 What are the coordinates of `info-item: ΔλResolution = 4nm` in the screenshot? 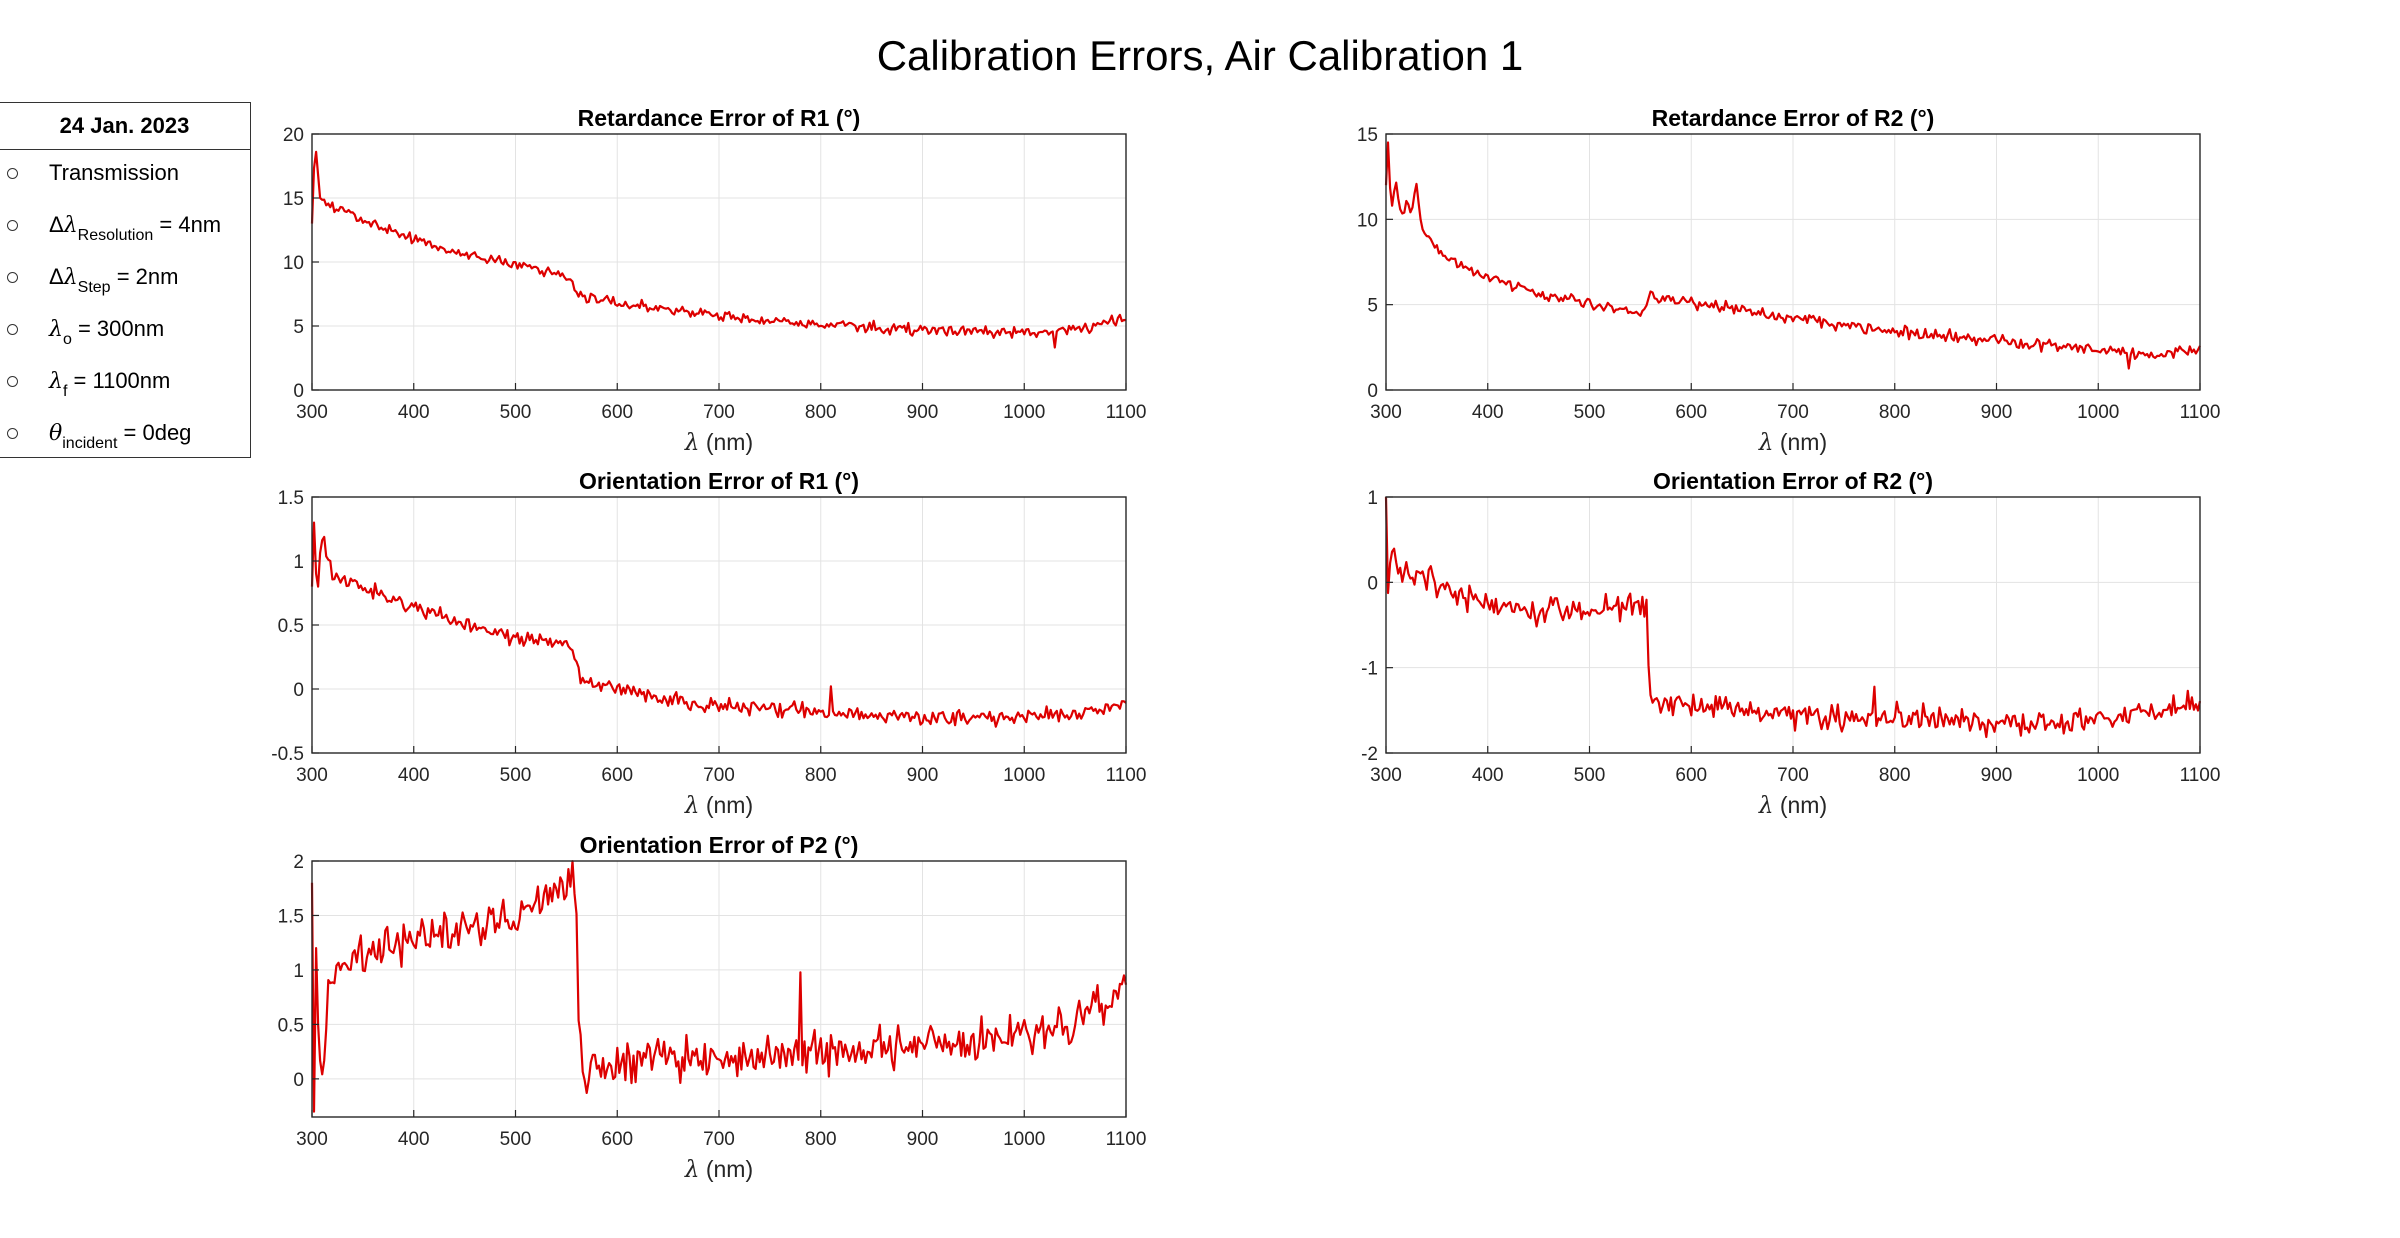 It's located at (125, 228).